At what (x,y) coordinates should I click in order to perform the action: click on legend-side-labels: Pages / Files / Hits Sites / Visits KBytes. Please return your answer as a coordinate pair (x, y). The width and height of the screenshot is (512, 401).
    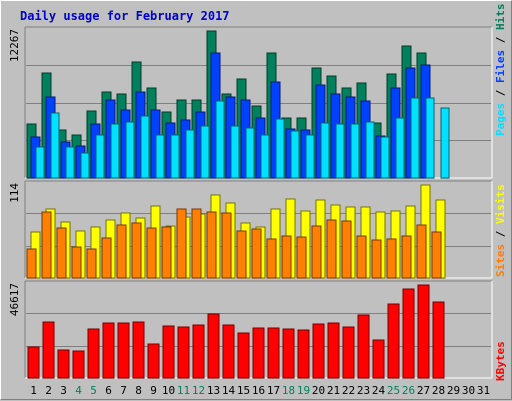
    Looking at the image, I should click on (500, 193).